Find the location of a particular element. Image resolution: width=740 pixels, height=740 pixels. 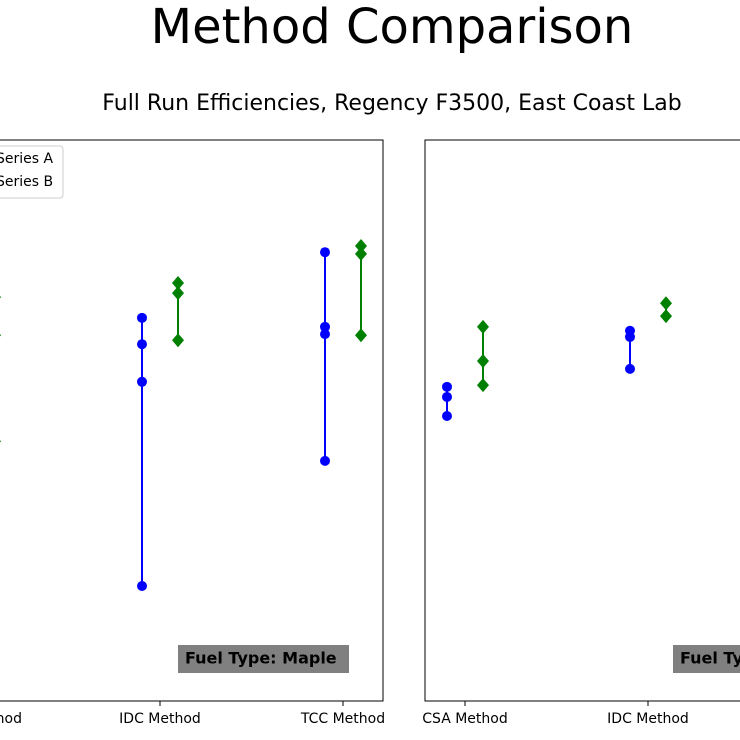

x-tick-label: hod is located at coordinates (11, 719).